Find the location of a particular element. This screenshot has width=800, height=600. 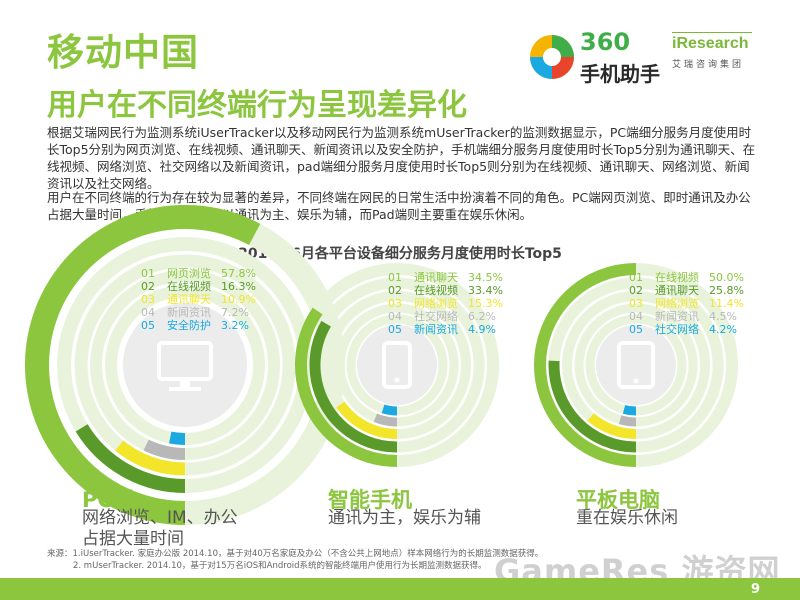

legend-value: 3.2% is located at coordinates (235, 326).